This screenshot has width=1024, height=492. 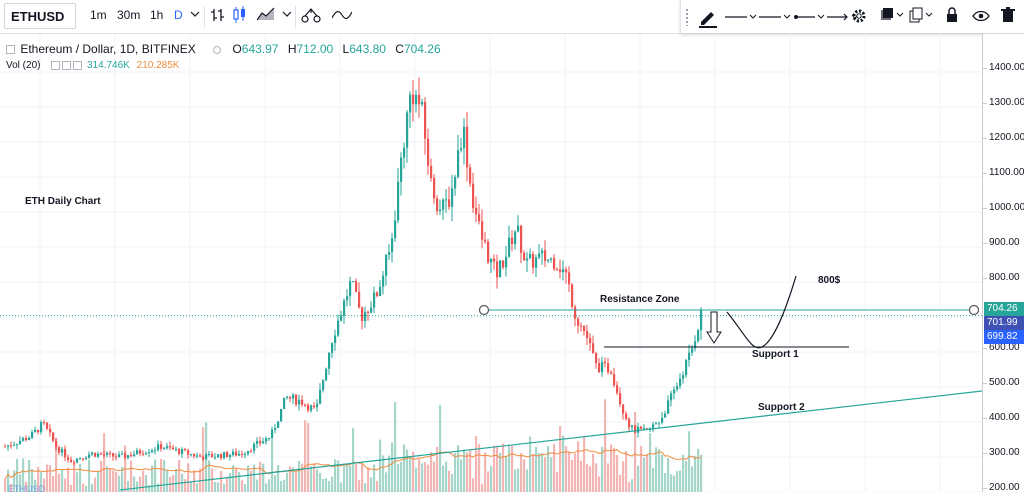 What do you see at coordinates (921, 18) in the screenshot?
I see `copy-icon` at bounding box center [921, 18].